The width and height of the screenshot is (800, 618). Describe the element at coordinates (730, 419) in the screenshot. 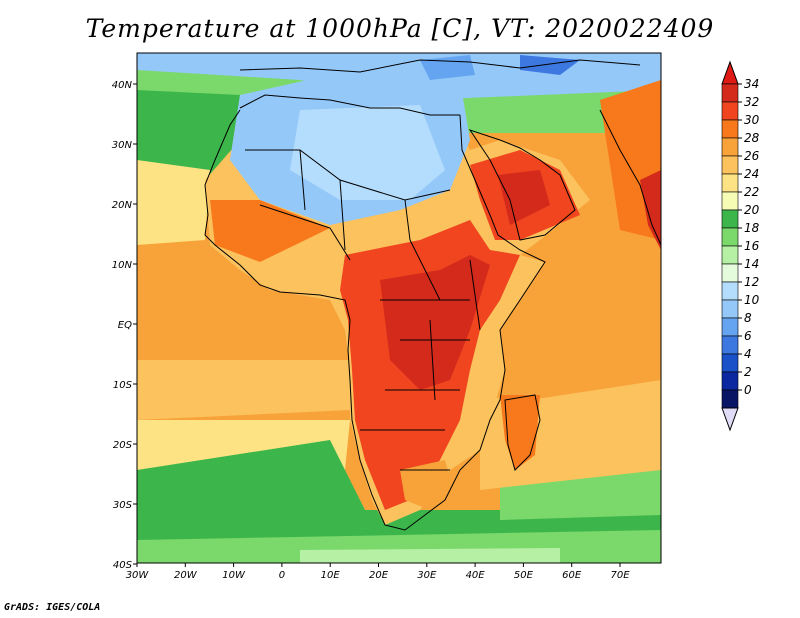

I see `colorbar-bottom-arrow` at that location.